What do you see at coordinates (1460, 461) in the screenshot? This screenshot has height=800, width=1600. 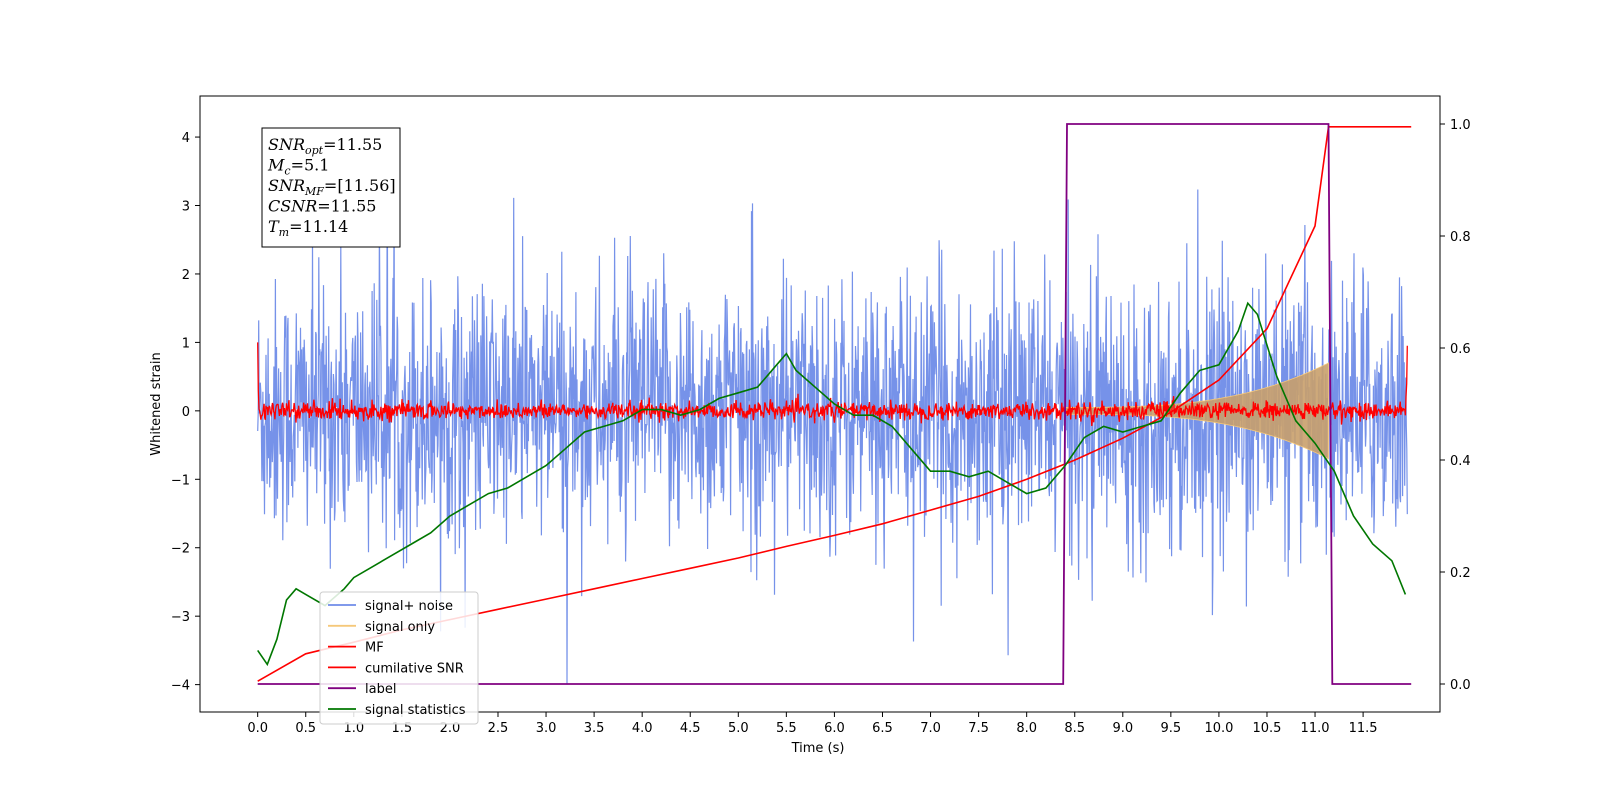 I see `y-right-tick-label: 0.4` at bounding box center [1460, 461].